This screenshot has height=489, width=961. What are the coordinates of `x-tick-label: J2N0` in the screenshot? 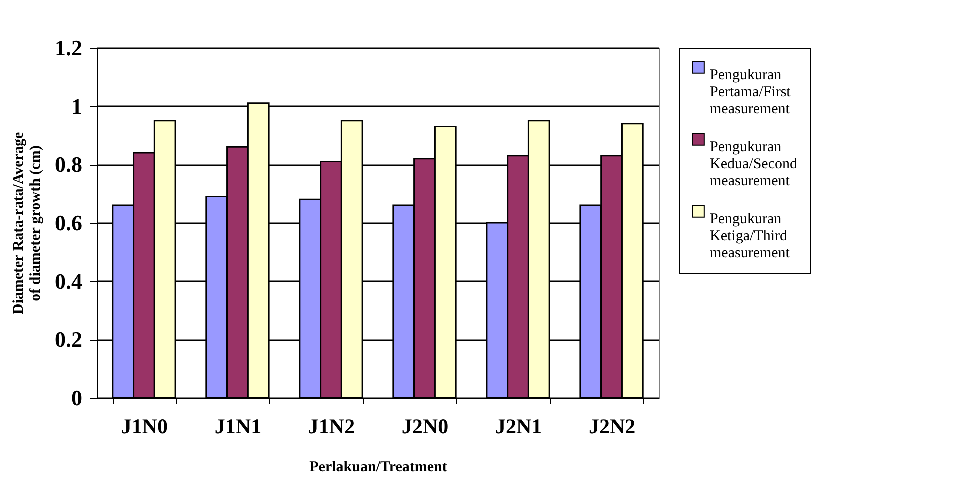 It's located at (425, 426).